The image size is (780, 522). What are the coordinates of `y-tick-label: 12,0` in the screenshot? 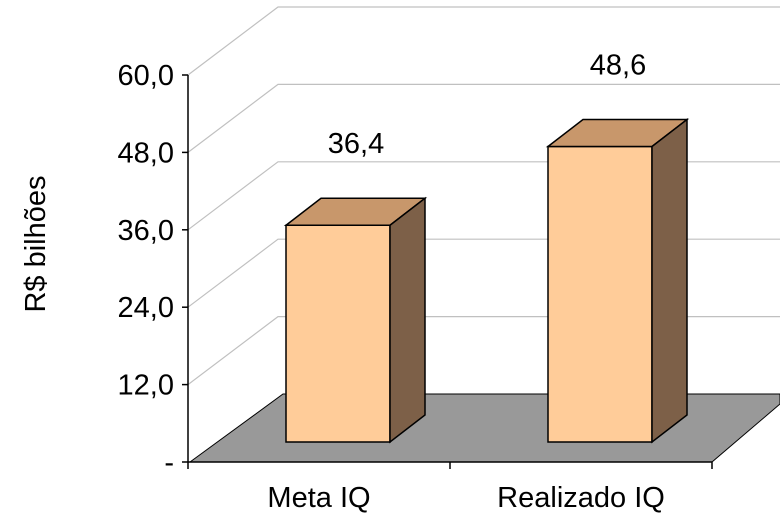 It's located at (146, 386).